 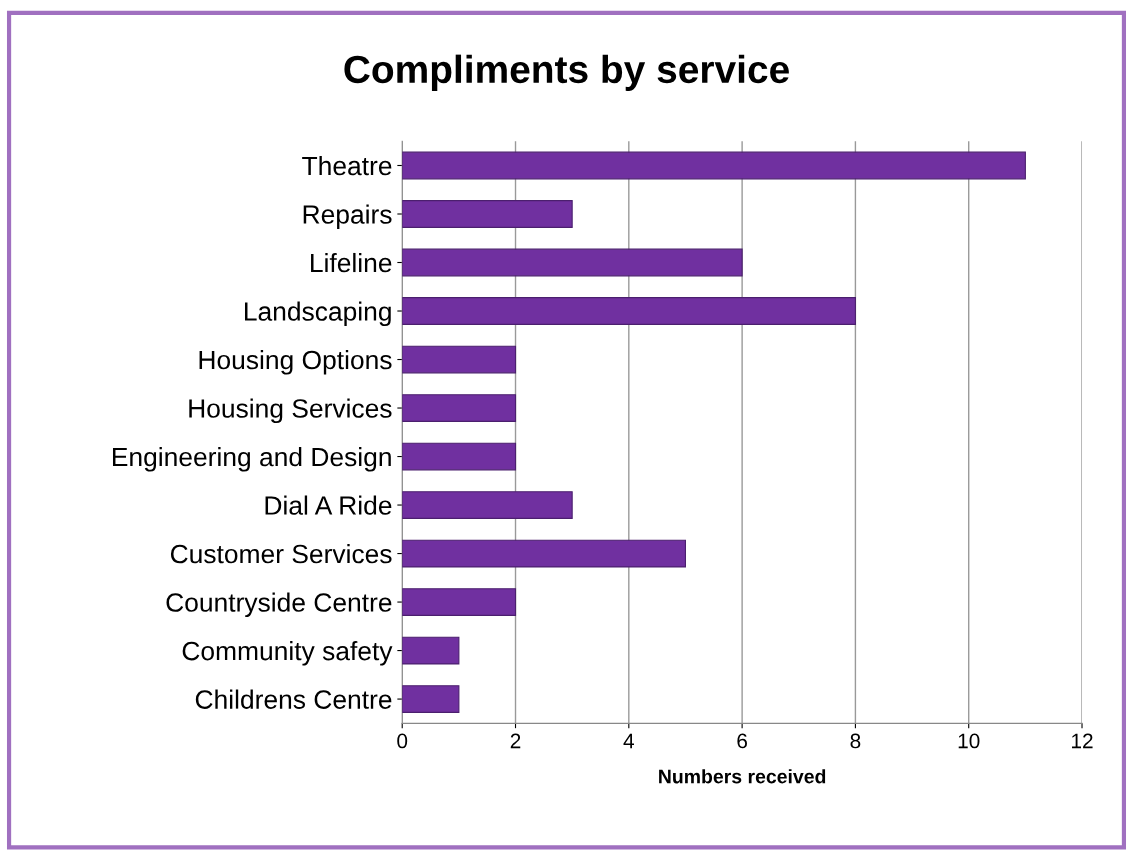 I want to click on x-tick-label: 2, so click(x=515, y=741).